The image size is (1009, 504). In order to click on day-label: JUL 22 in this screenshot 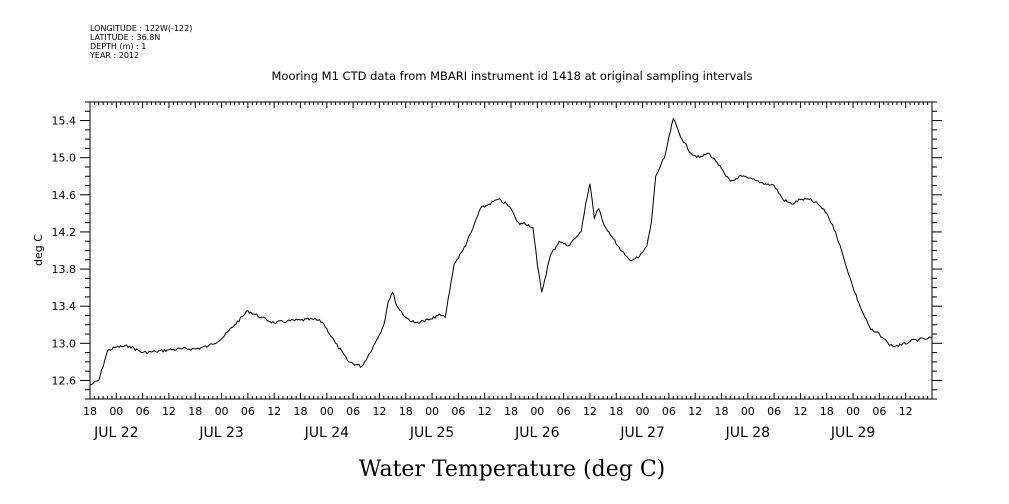, I will do `click(115, 433)`.